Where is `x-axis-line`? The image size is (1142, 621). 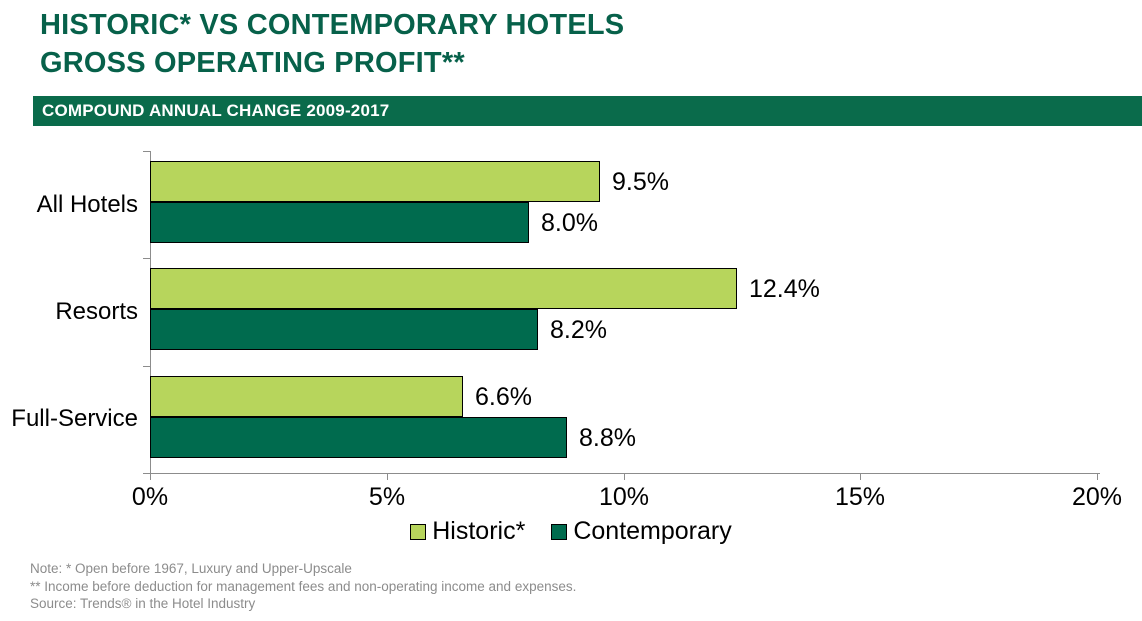
x-axis-line is located at coordinates (625, 473).